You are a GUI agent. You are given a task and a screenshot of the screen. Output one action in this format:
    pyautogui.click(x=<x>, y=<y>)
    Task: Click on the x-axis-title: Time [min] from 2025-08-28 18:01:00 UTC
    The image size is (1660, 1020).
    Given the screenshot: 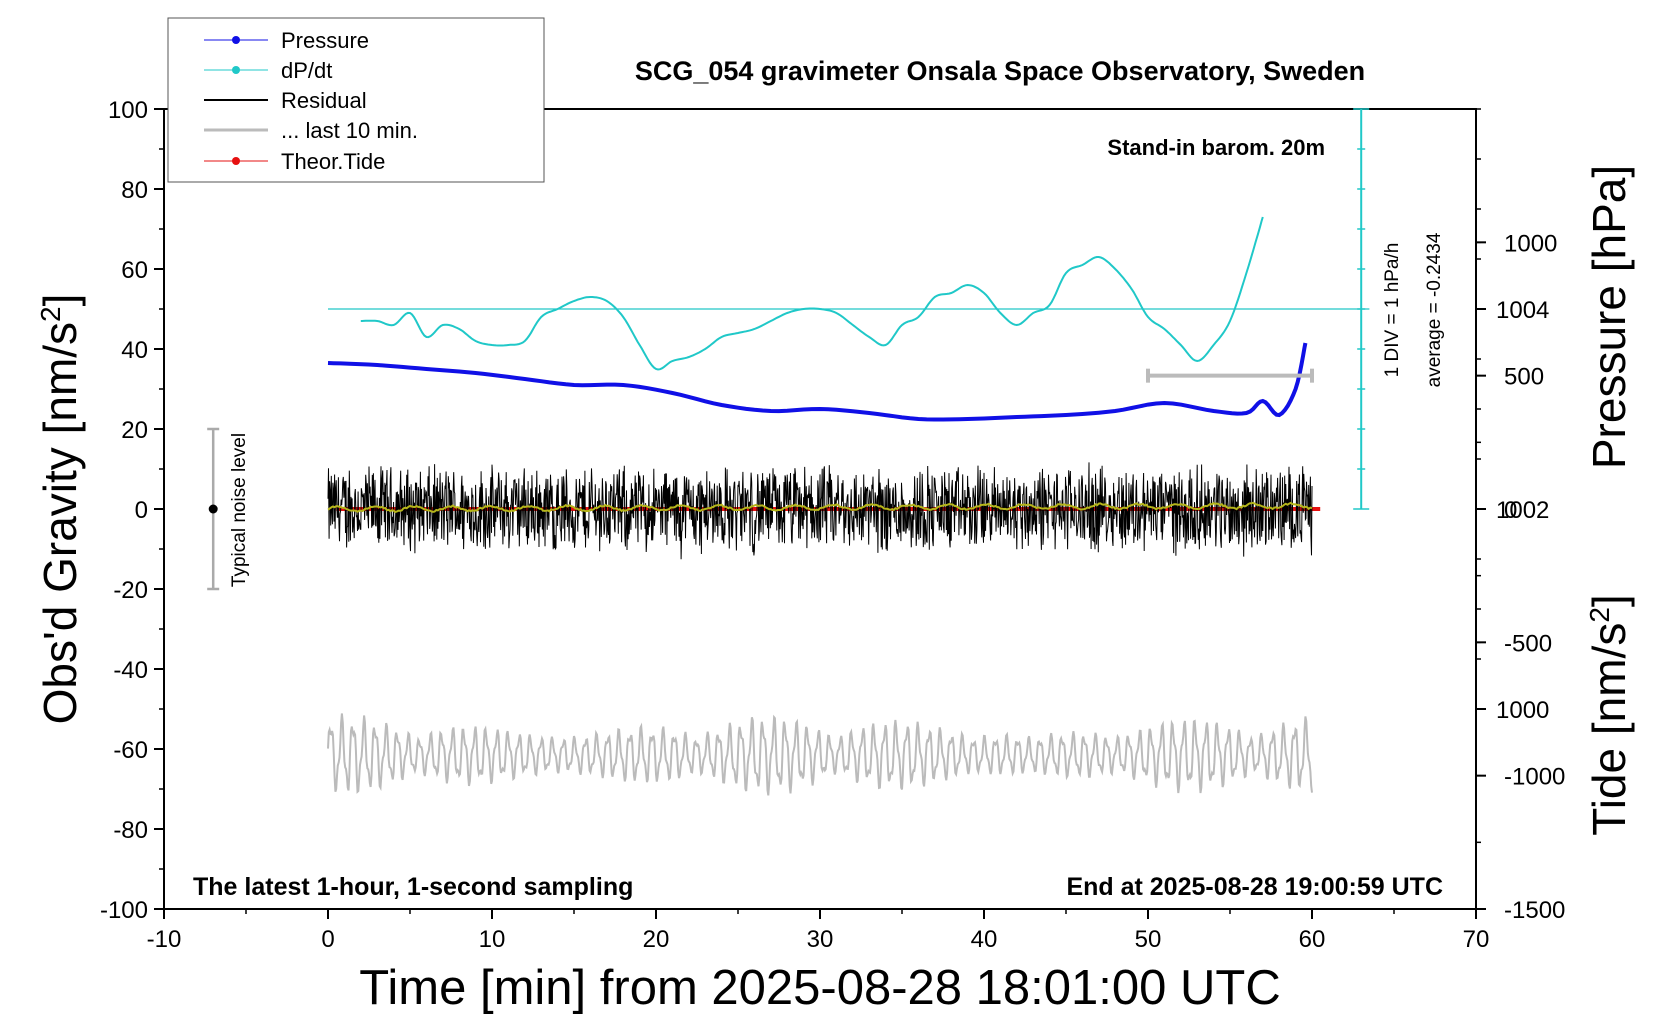 What is the action you would take?
    pyautogui.click(x=819, y=988)
    